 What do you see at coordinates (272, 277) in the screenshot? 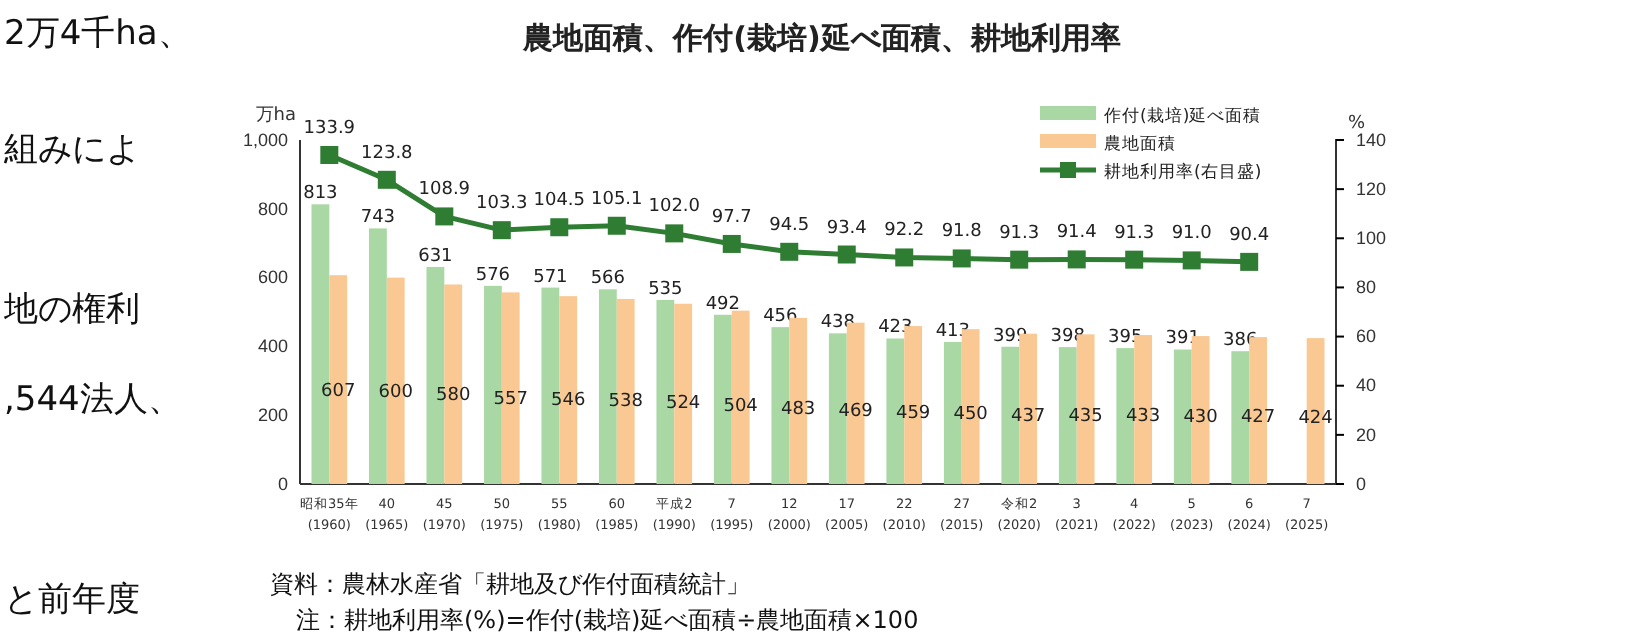
I see `y-tick-label: 600` at bounding box center [272, 277].